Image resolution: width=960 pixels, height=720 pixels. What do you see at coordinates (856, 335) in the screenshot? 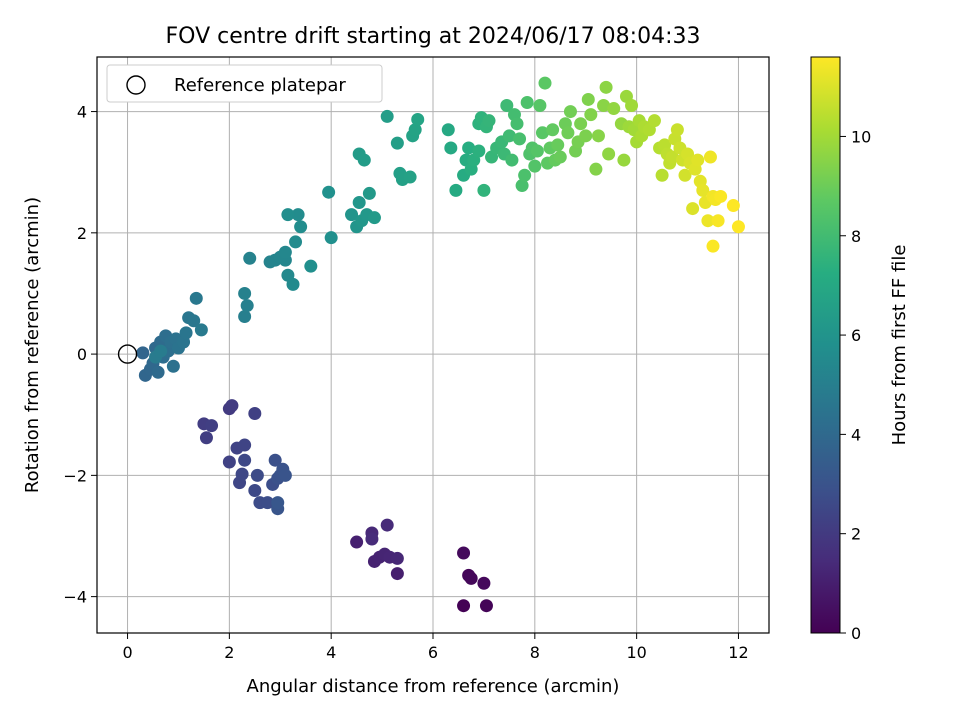
I see `colorbar-tick-label: 6` at bounding box center [856, 335].